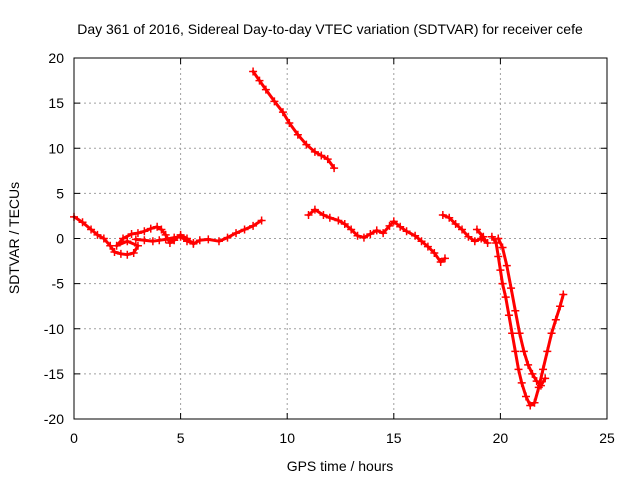  What do you see at coordinates (287, 438) in the screenshot?
I see `x-tick-label: 10` at bounding box center [287, 438].